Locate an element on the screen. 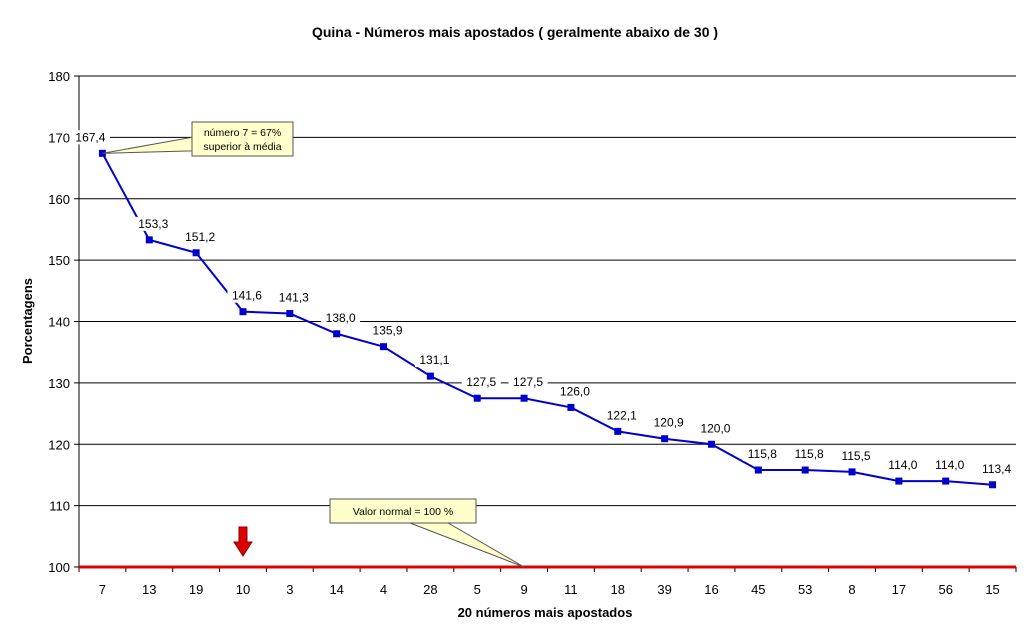 The height and width of the screenshot is (628, 1024). callout-number7-text: superior à média is located at coordinates (242, 147).